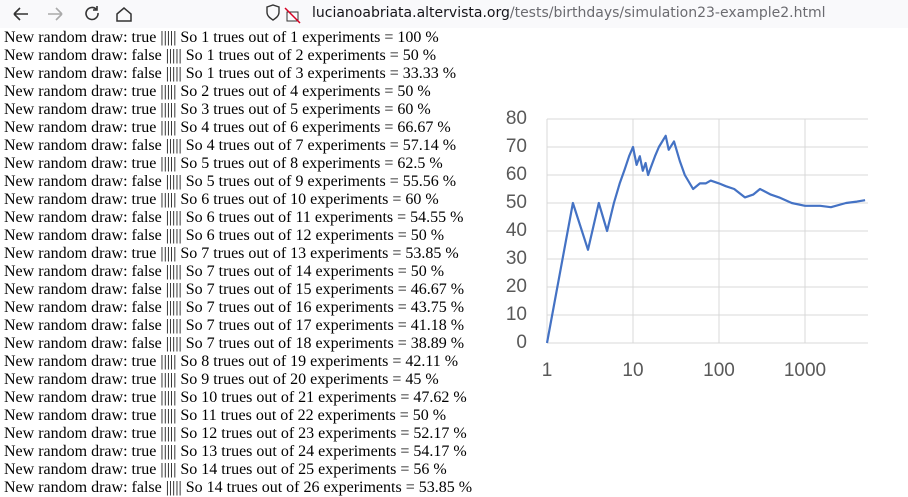 This screenshot has height=497, width=908. I want to click on home-button, so click(124, 14).